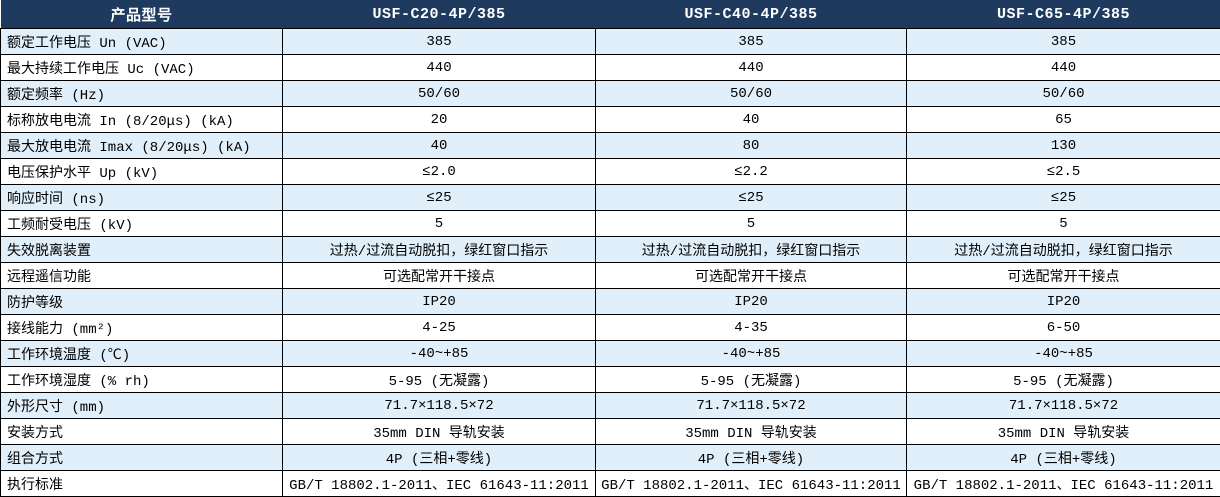  Describe the element at coordinates (141, 93) in the screenshot. I see `spec-label: 额定频率 (Hz)` at that location.